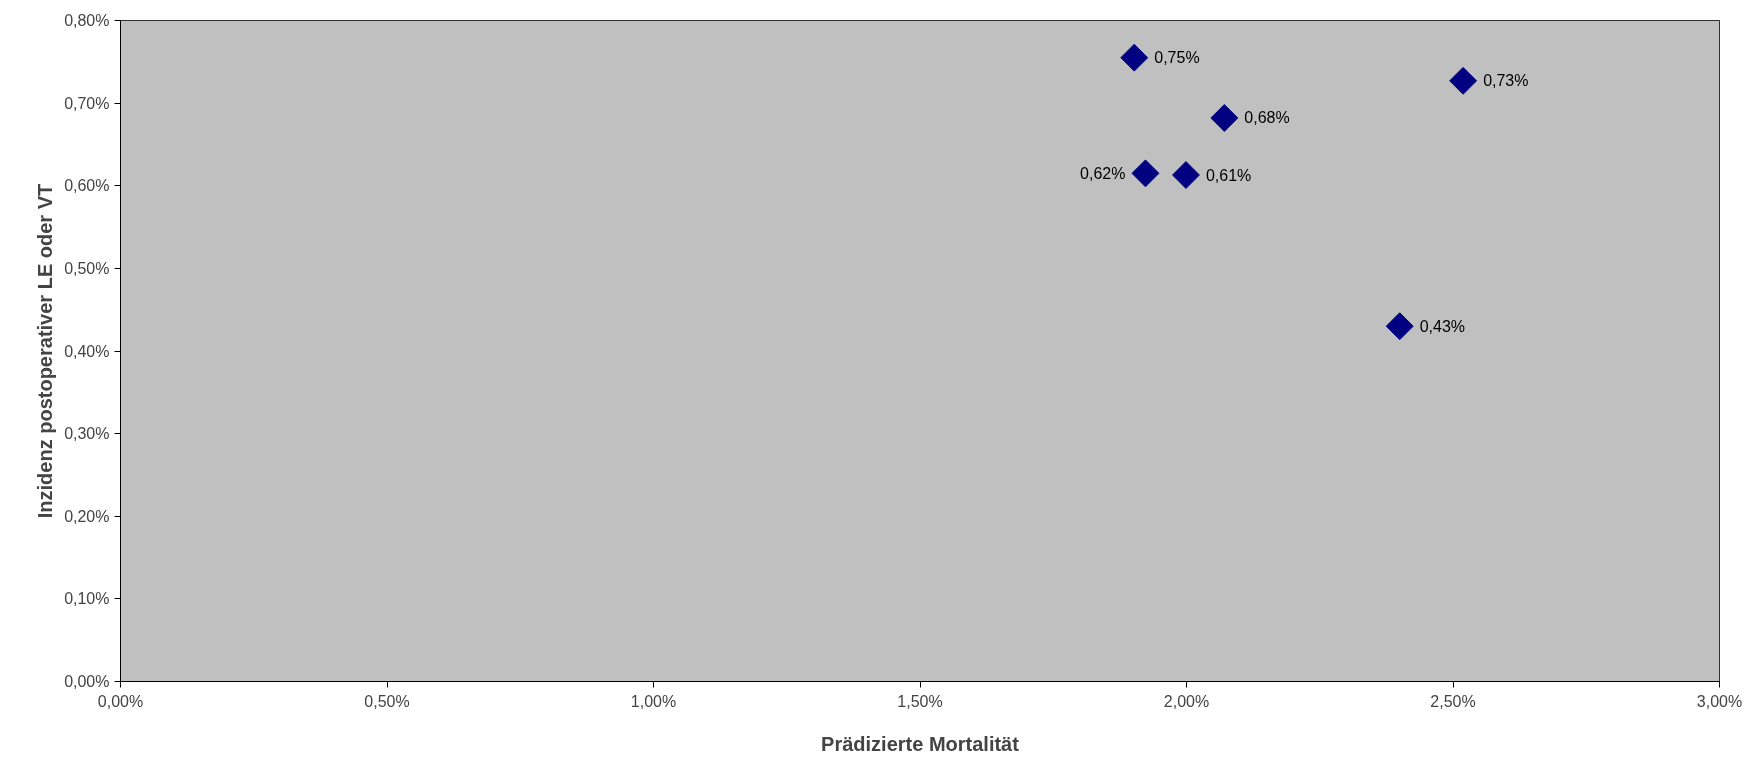  Describe the element at coordinates (1442, 326) in the screenshot. I see `data-label: 0,43%` at that location.